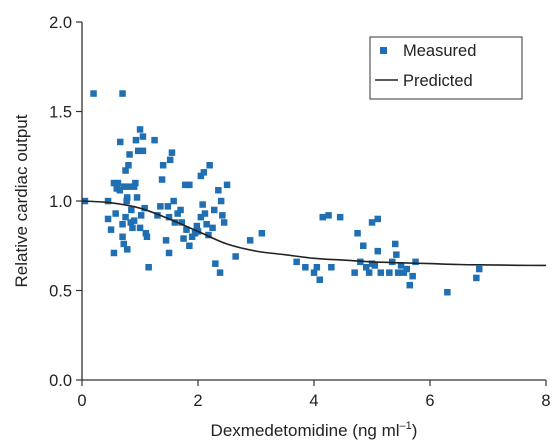 This screenshot has width=553, height=444. What do you see at coordinates (438, 81) in the screenshot?
I see `legend-predicted-label: Predicted` at bounding box center [438, 81].